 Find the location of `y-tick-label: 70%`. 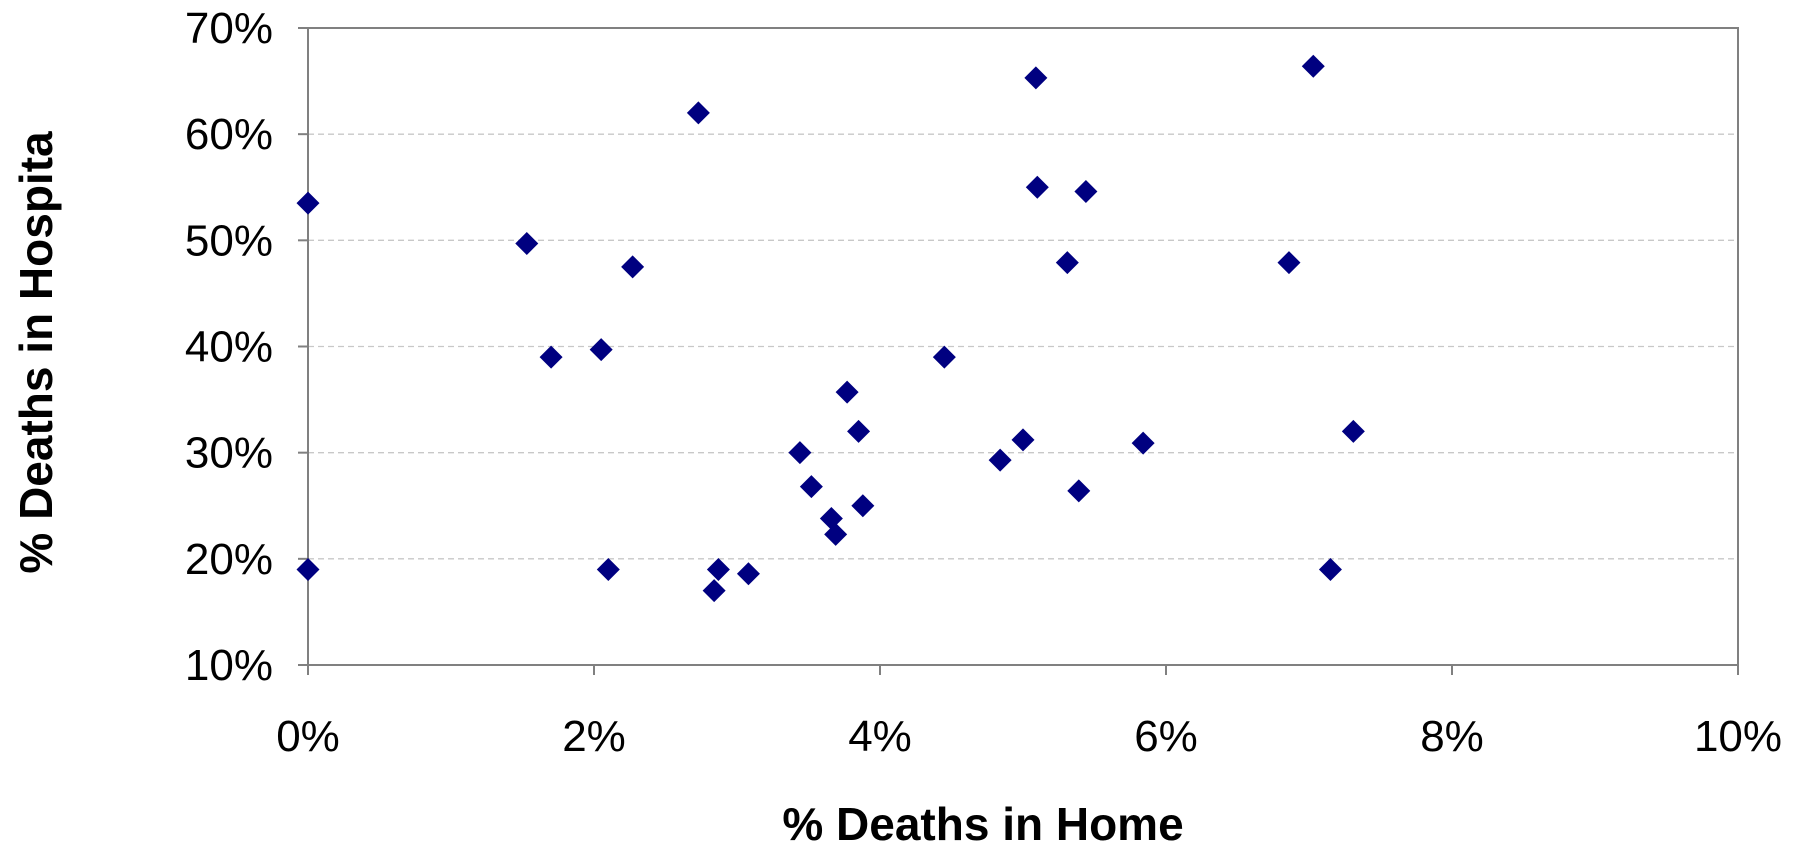

y-tick-label: 70% is located at coordinates (229, 28).